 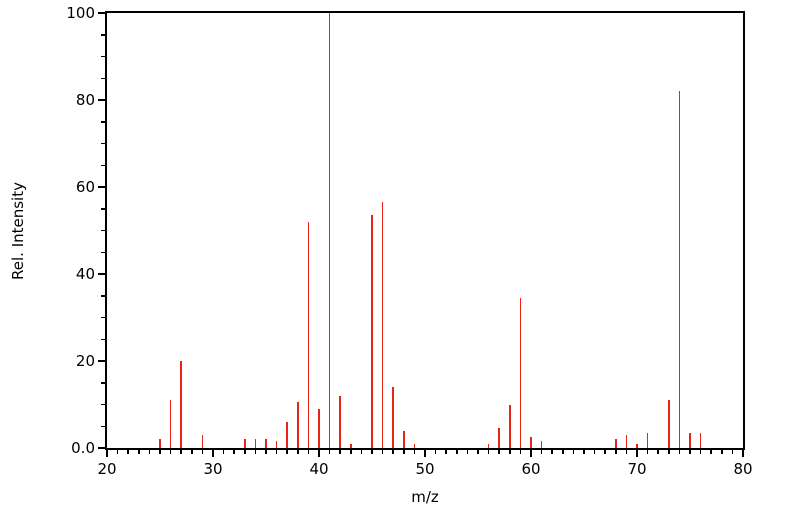 What do you see at coordinates (85, 361) in the screenshot?
I see `y-tick-label-20: 20` at bounding box center [85, 361].